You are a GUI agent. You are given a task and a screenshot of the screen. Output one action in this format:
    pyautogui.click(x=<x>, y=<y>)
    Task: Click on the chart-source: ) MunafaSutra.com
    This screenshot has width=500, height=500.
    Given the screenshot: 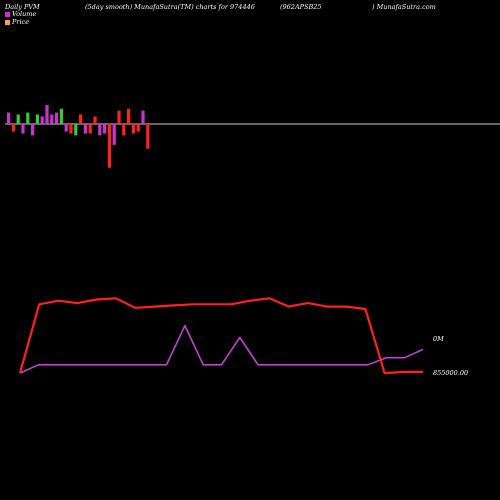 What is the action you would take?
    pyautogui.click(x=404, y=7)
    